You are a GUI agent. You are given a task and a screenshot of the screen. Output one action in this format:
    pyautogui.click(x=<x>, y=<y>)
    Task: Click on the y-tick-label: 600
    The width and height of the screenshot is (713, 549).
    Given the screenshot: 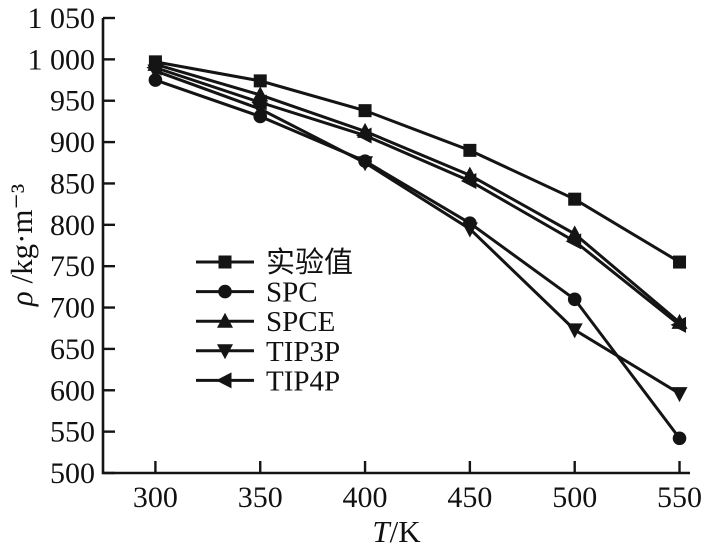 What is the action you would take?
    pyautogui.click(x=72, y=390)
    